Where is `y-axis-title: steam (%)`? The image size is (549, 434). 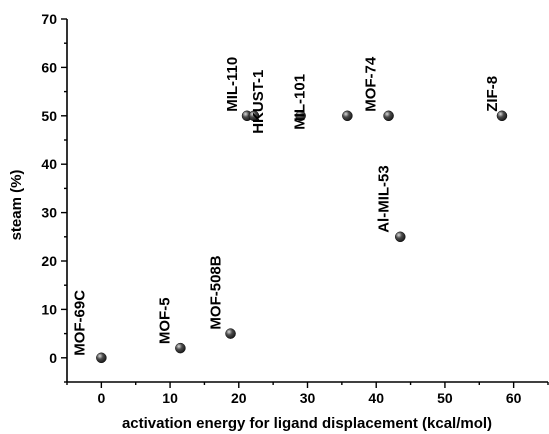 y-axis-title: steam (%) is located at coordinates (16, 205).